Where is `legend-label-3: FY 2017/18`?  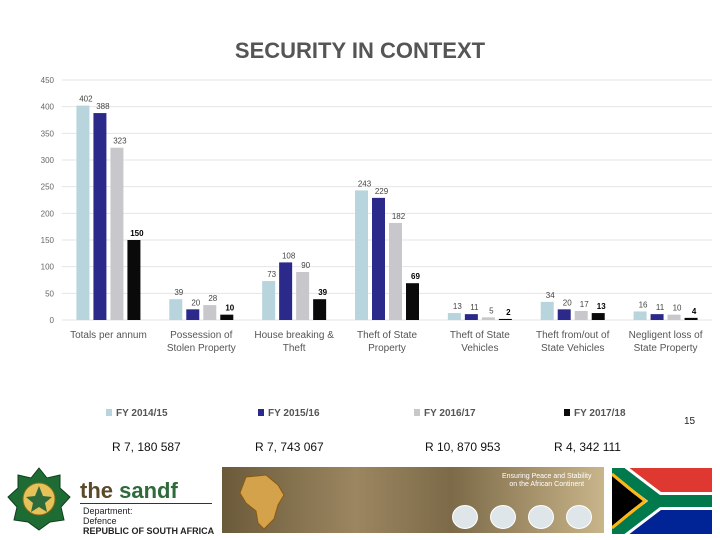 legend-label-3: FY 2017/18 is located at coordinates (600, 413).